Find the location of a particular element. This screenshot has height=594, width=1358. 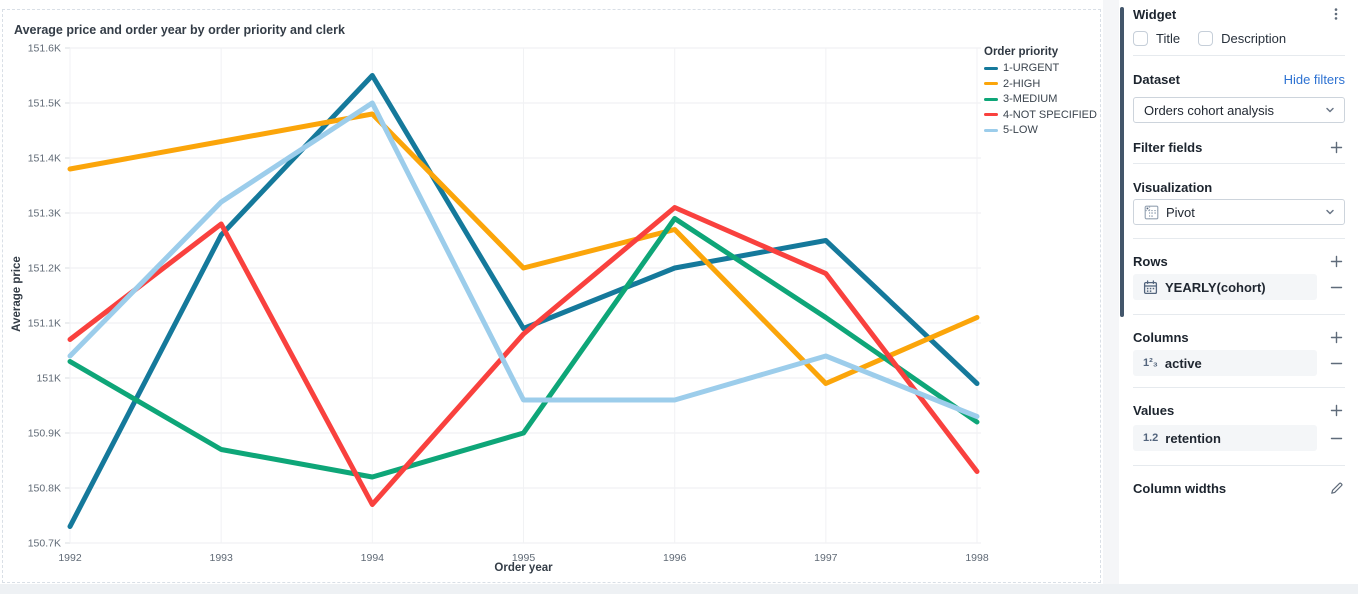

x-tick-label: 1997 is located at coordinates (826, 558).